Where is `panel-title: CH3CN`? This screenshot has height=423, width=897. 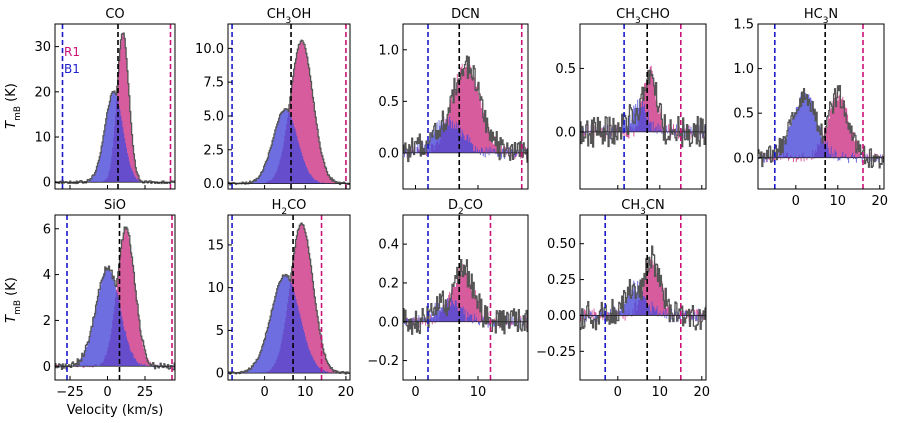
panel-title: CH3CN is located at coordinates (642, 207).